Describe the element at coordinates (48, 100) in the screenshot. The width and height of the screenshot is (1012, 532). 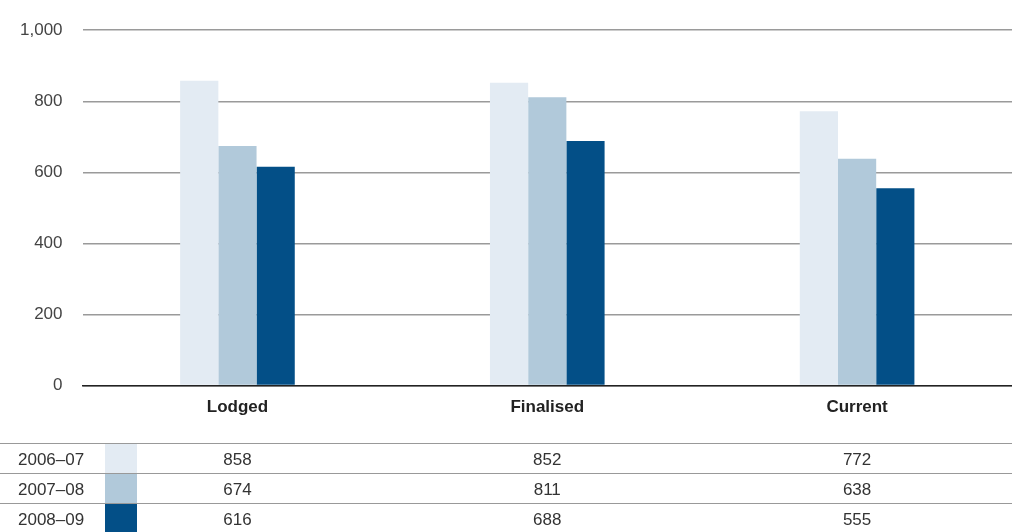
I see `y-tick-label: 800` at that location.